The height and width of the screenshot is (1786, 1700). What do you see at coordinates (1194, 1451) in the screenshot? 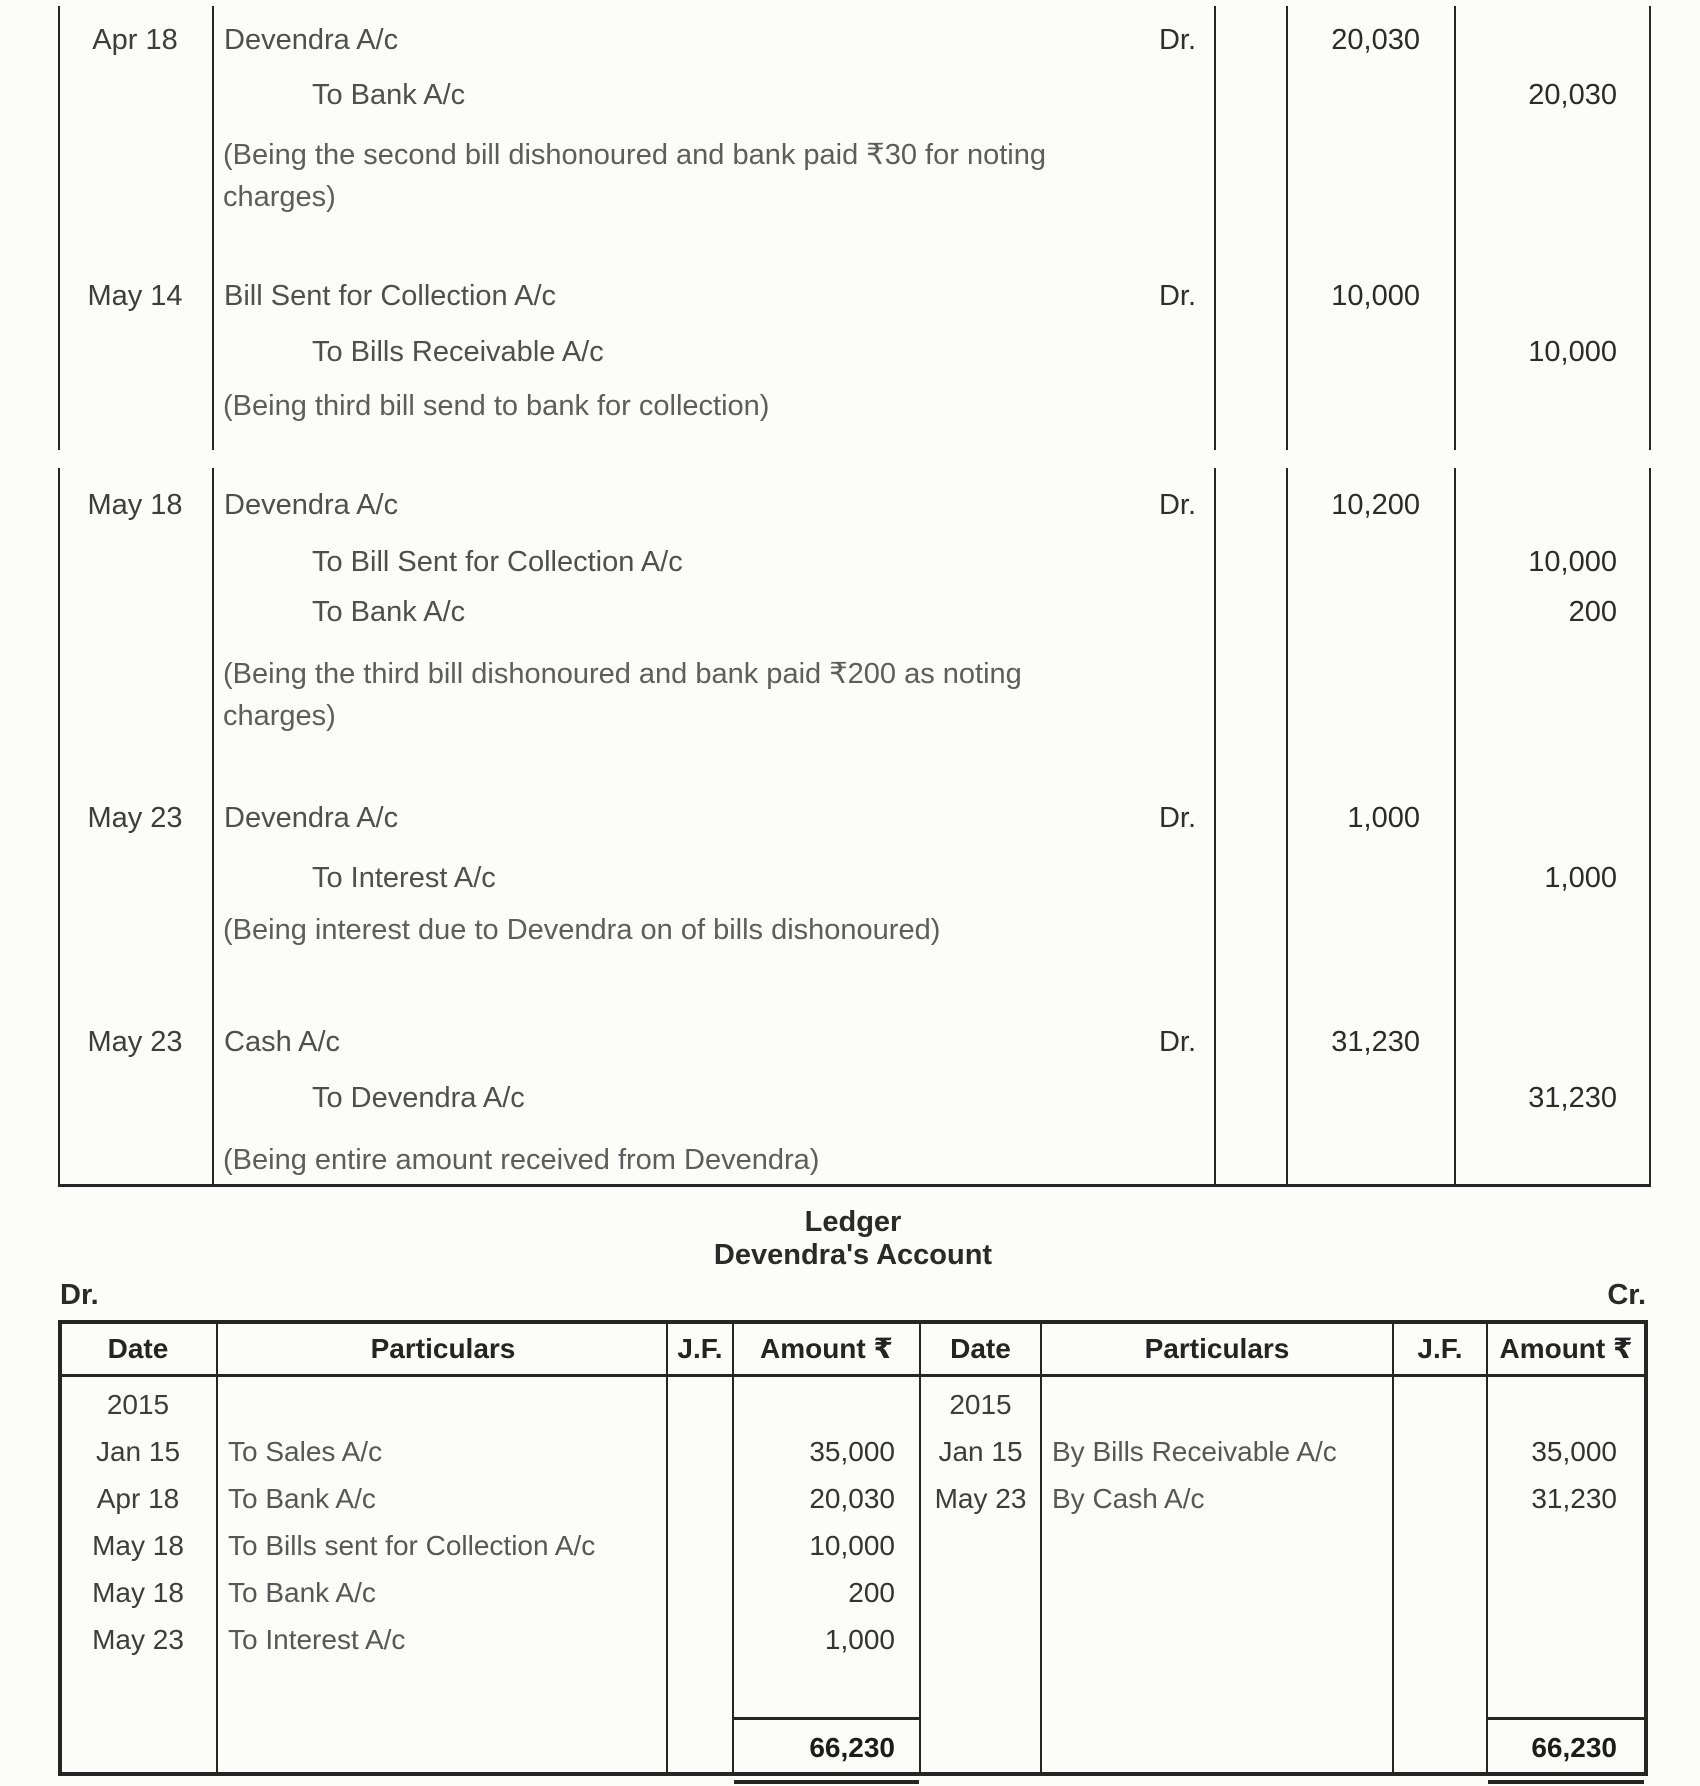
I see `credit-particulars: By Bills Receivable A/c` at bounding box center [1194, 1451].